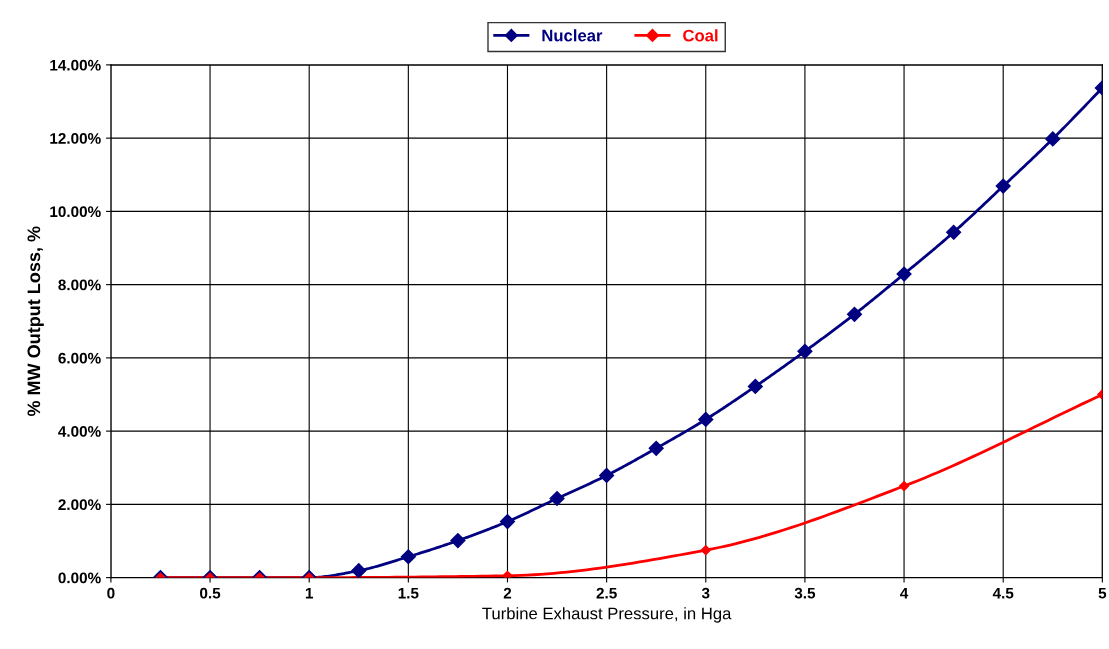 This screenshot has width=1109, height=649. I want to click on x-tick-label: 2.5, so click(606, 593).